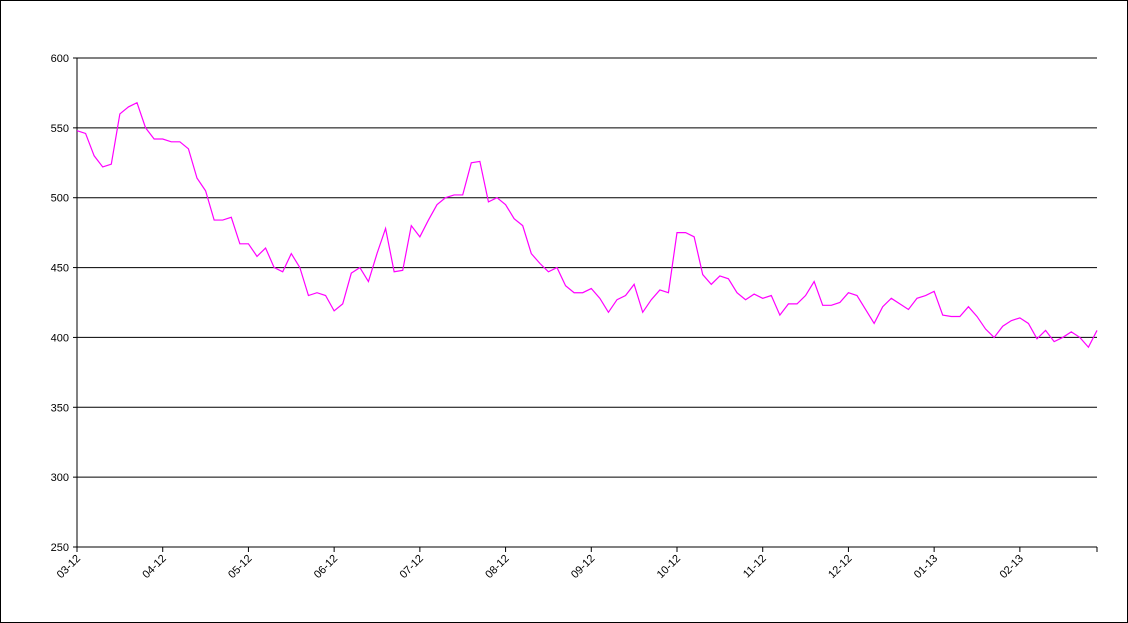 The width and height of the screenshot is (1128, 623). I want to click on y-tick-label: 550, so click(60, 129).